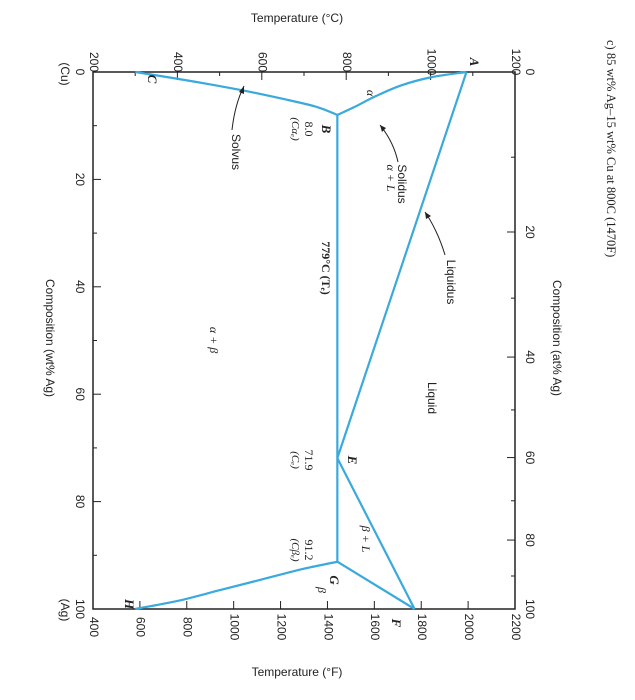 This screenshot has height=700, width=635. What do you see at coordinates (80, 395) in the screenshot?
I see `wt-ag-tick-label: 60` at bounding box center [80, 395].